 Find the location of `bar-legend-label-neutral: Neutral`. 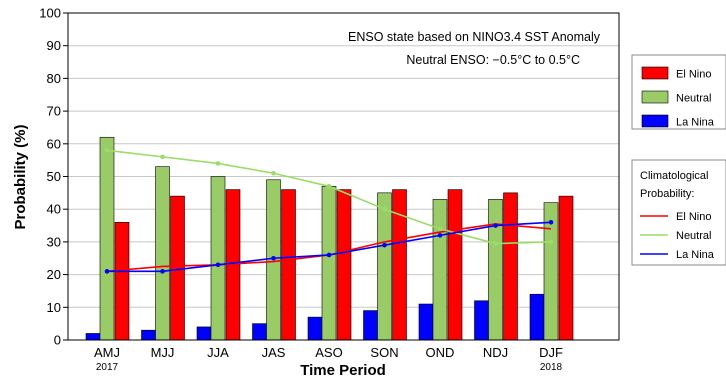

bar-legend-label-neutral: Neutral is located at coordinates (693, 99).